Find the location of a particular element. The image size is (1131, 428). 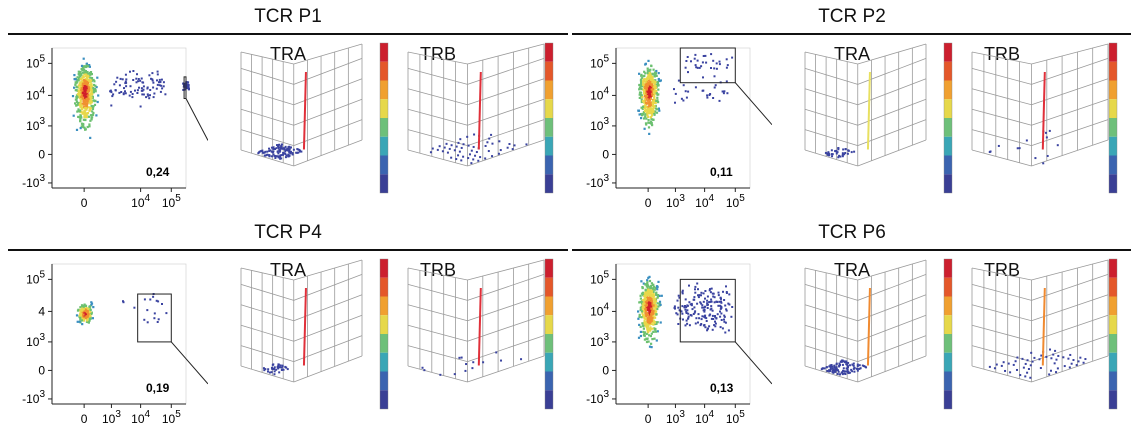

gate is located at coordinates (707, 310).